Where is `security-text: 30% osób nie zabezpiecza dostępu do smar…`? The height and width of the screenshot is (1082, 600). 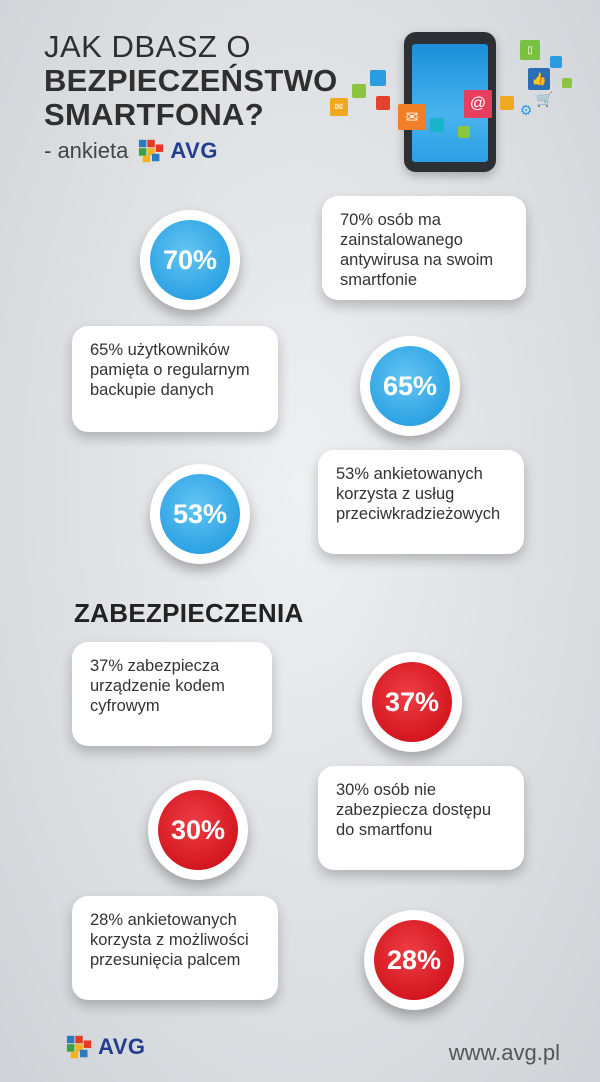 security-text: 30% osób nie zabezpiecza dostępu do smar… is located at coordinates (414, 810).